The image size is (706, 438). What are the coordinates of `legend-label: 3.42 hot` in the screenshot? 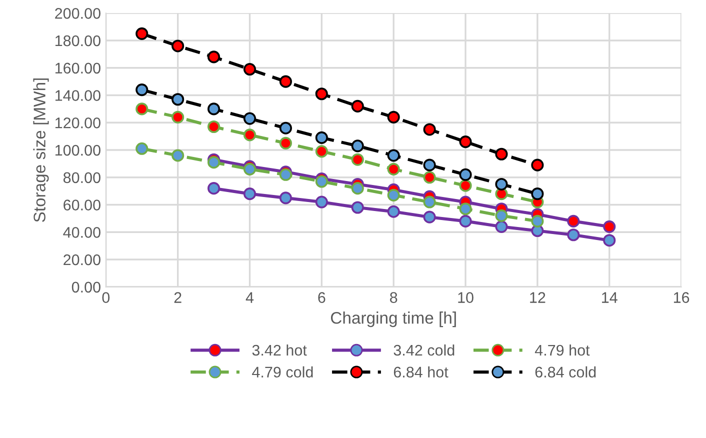 It's located at (279, 350).